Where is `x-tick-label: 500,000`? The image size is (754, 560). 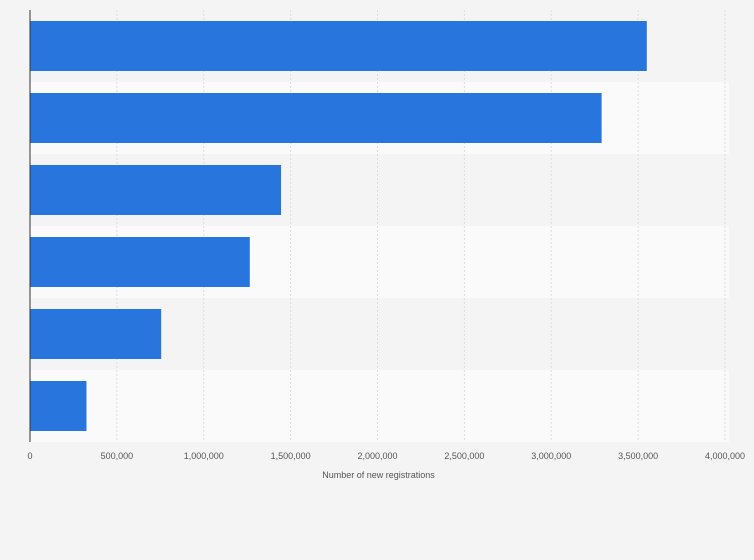
x-tick-label: 500,000 is located at coordinates (117, 456).